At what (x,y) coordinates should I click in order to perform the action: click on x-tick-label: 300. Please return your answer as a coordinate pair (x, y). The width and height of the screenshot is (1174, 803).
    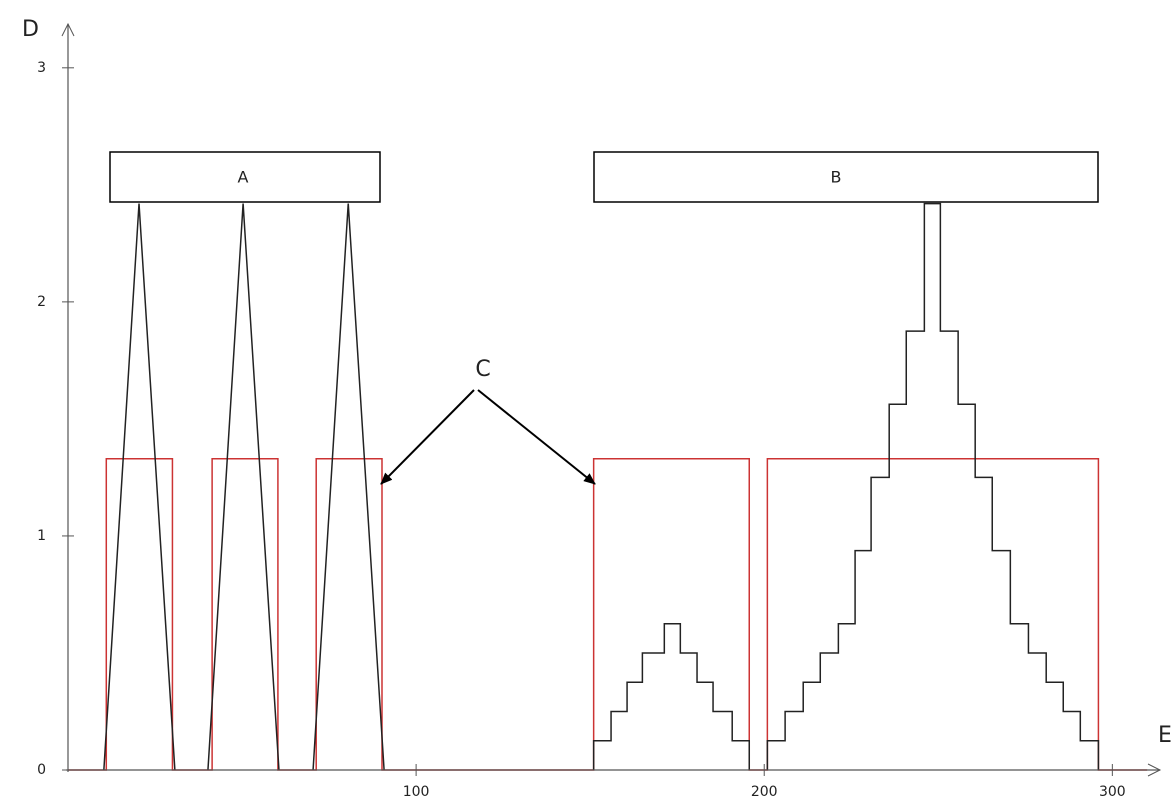
    Looking at the image, I should click on (1112, 792).